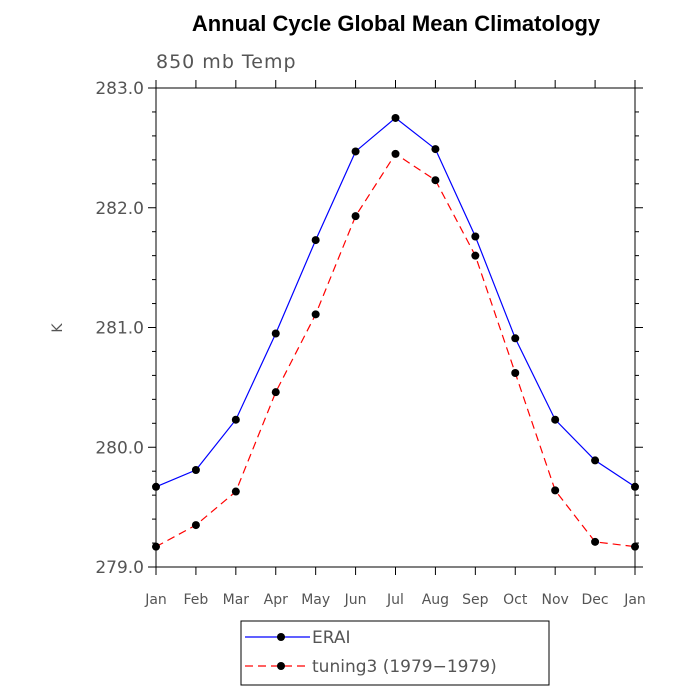  Describe the element at coordinates (119, 209) in the screenshot. I see `y-tick-label: 282.0` at that location.